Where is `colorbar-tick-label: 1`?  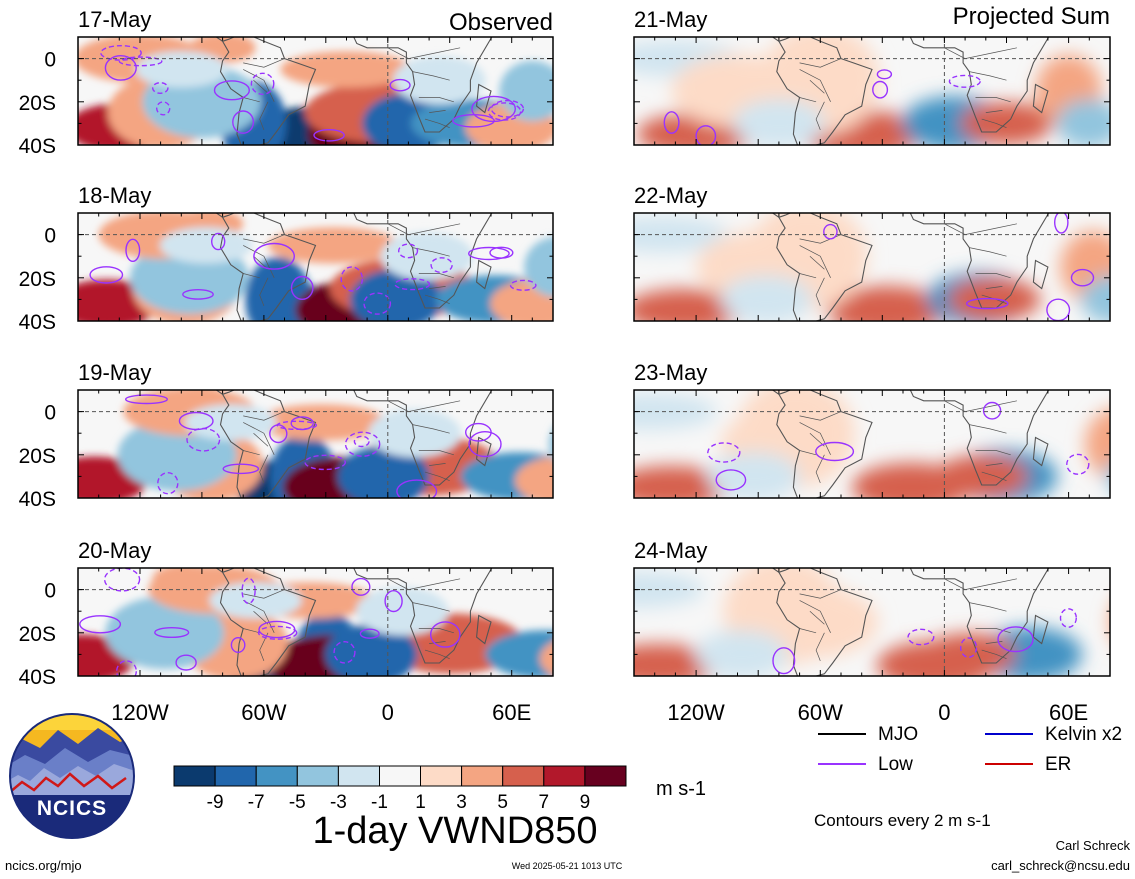
colorbar-tick-label: 1 is located at coordinates (420, 802).